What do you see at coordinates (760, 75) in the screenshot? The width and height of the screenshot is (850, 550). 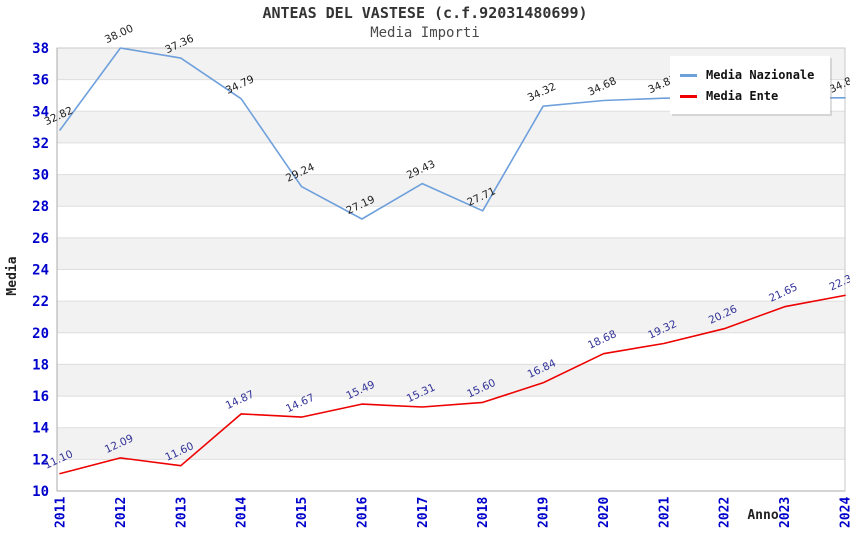 I see `legend-label: Media Nazionale` at bounding box center [760, 75].